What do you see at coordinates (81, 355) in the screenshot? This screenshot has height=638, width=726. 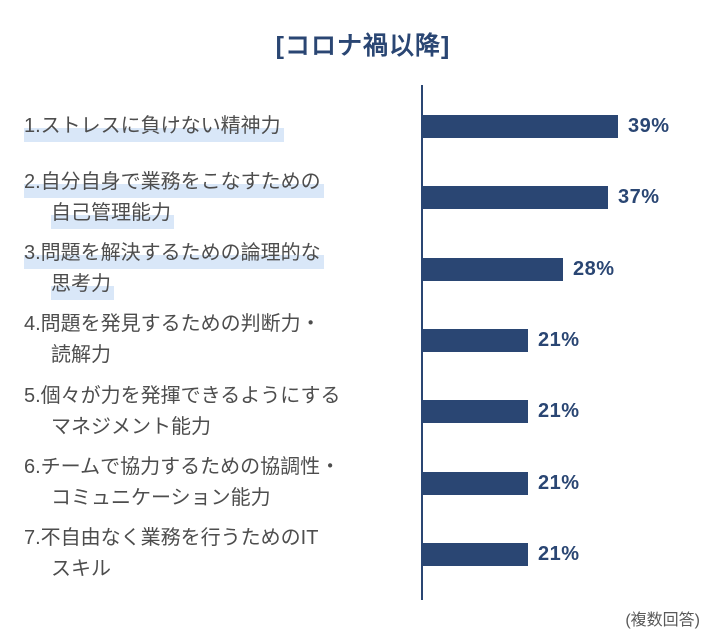 I see `category-label-line: 読解力` at bounding box center [81, 355].